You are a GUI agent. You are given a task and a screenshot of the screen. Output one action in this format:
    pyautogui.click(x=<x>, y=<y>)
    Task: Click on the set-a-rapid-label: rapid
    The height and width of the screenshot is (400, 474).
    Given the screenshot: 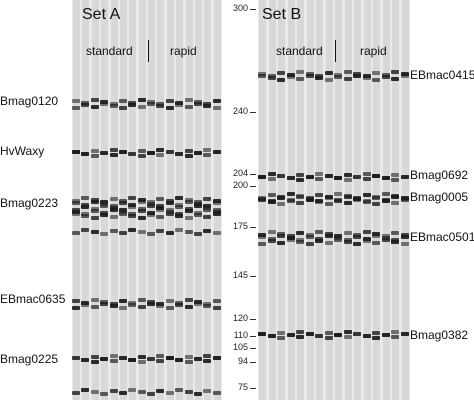 What is the action you would take?
    pyautogui.click(x=183, y=51)
    